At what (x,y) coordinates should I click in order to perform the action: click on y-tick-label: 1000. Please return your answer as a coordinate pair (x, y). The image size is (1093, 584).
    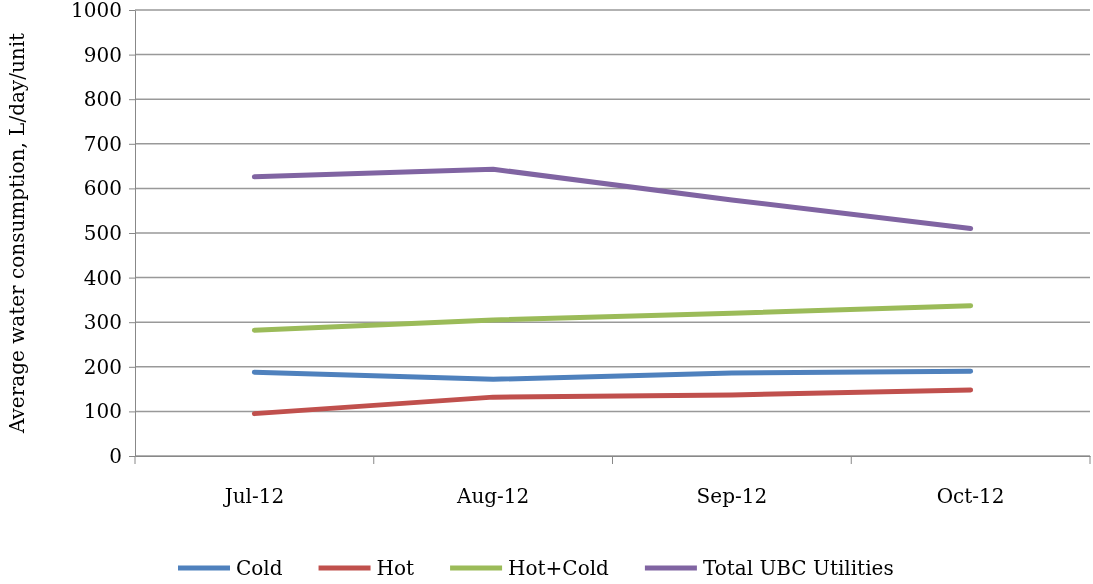
    Looking at the image, I should click on (96, 11).